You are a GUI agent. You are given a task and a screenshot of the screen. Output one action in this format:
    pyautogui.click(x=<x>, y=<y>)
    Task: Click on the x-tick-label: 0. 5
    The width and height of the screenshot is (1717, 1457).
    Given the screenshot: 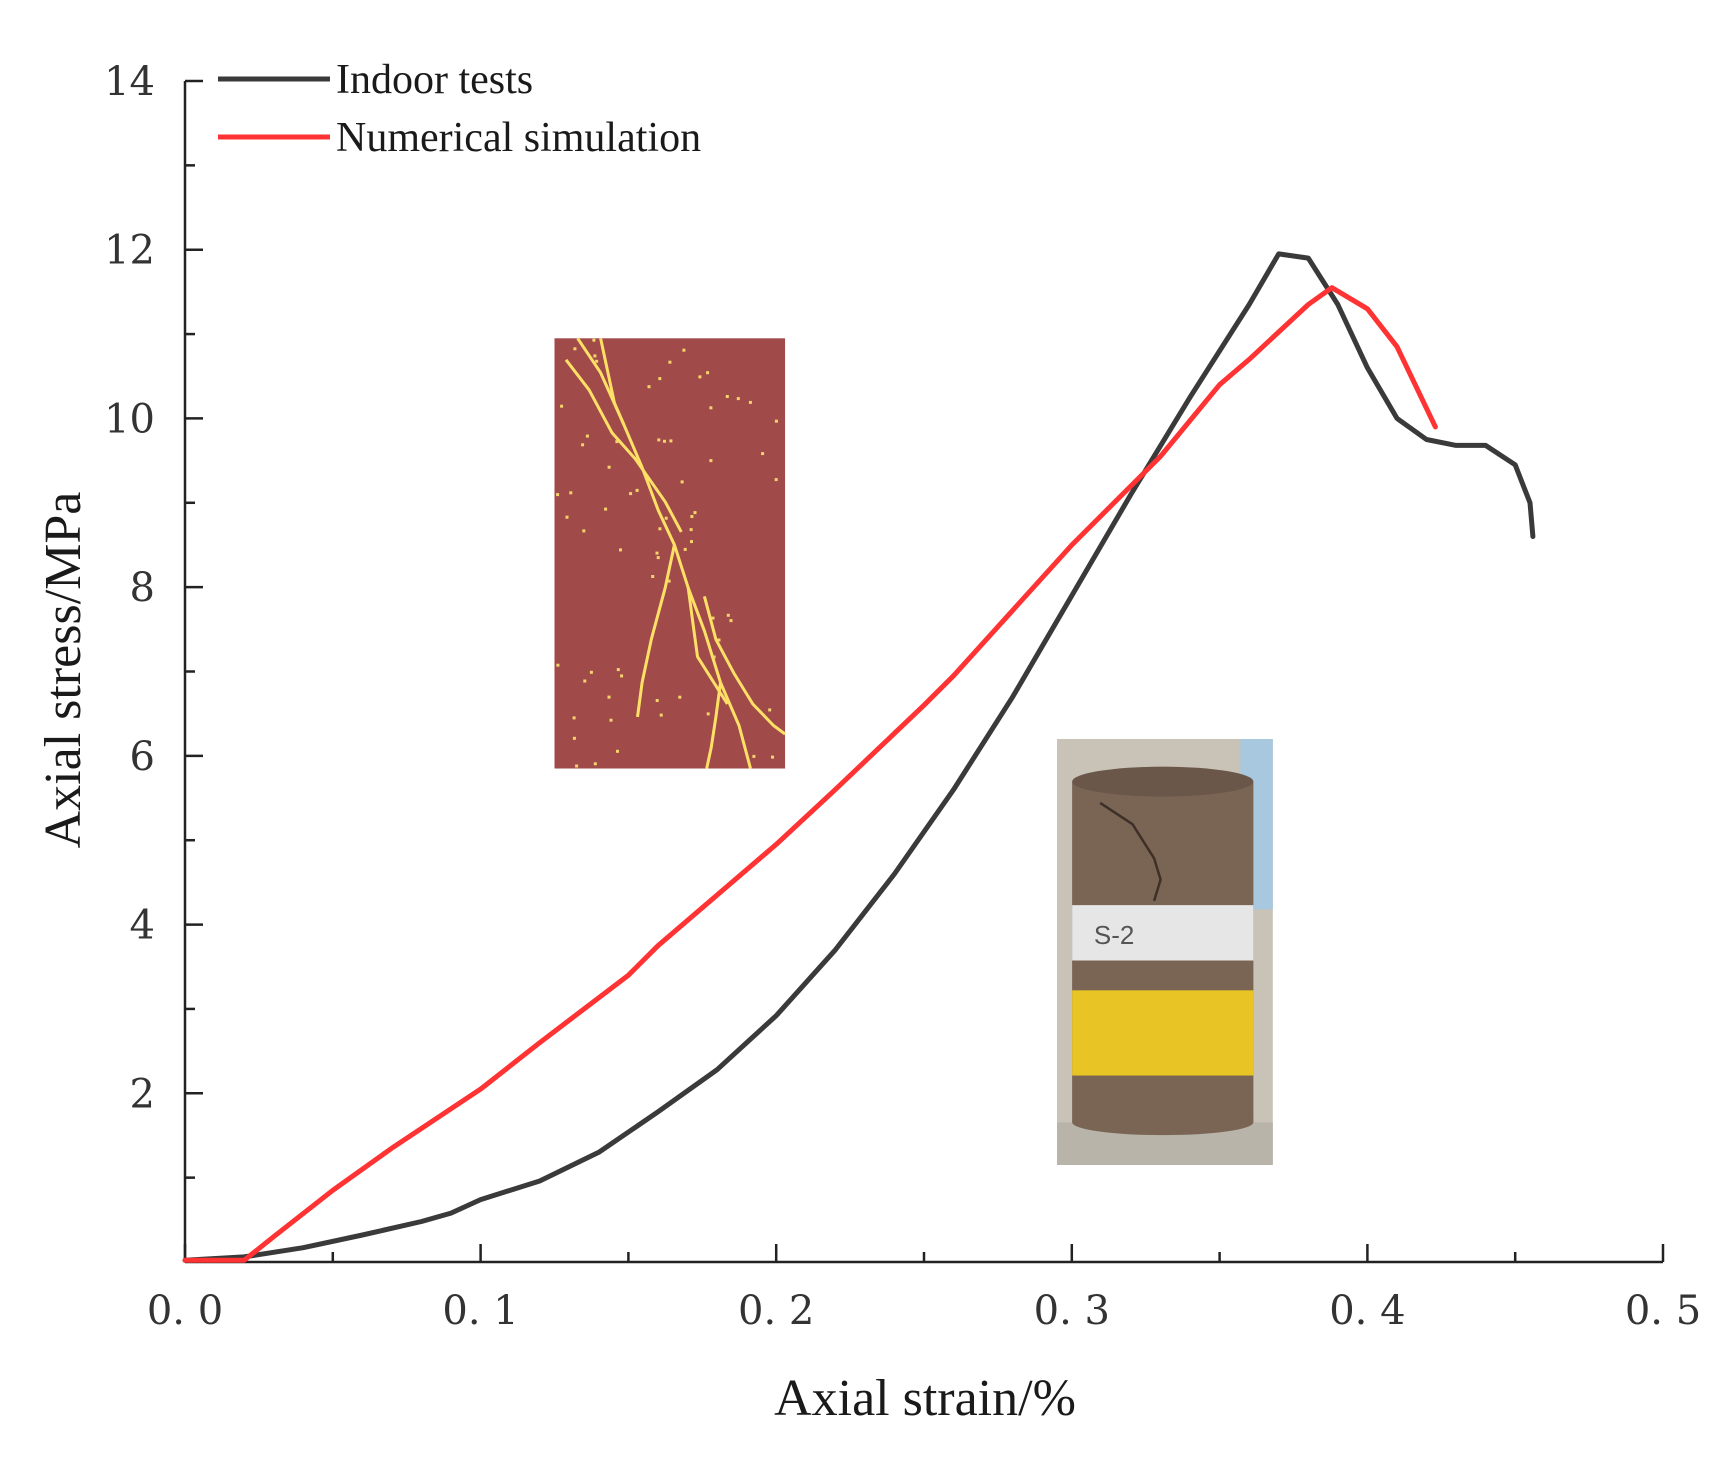 What is the action you would take?
    pyautogui.click(x=1663, y=1311)
    